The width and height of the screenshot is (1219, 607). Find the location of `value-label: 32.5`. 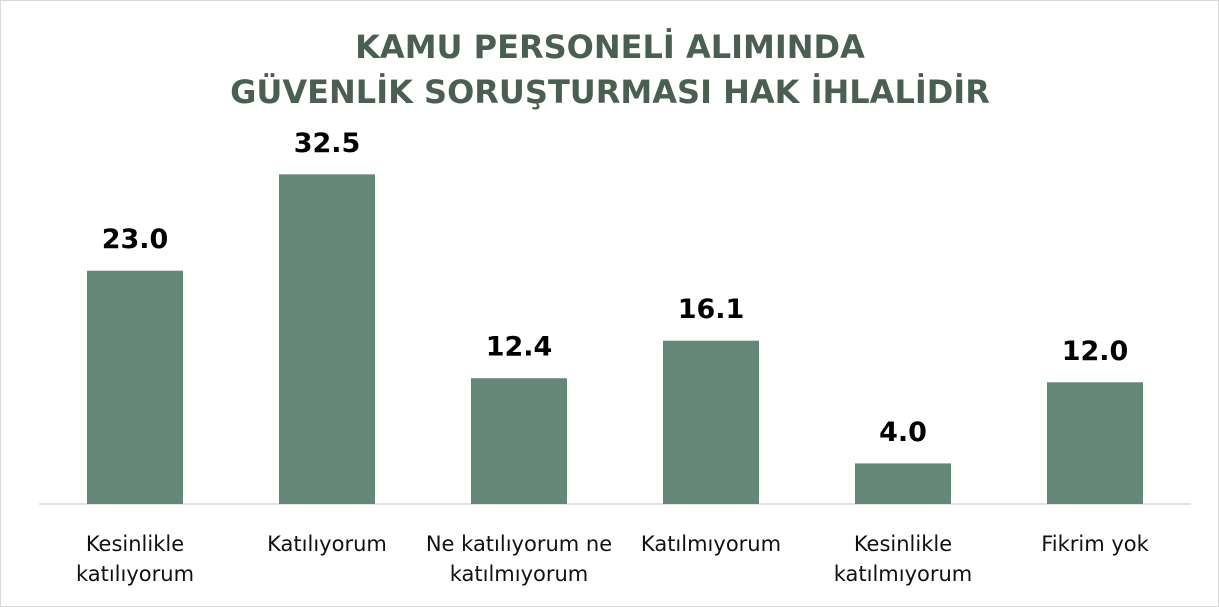

value-label: 32.5 is located at coordinates (327, 143).